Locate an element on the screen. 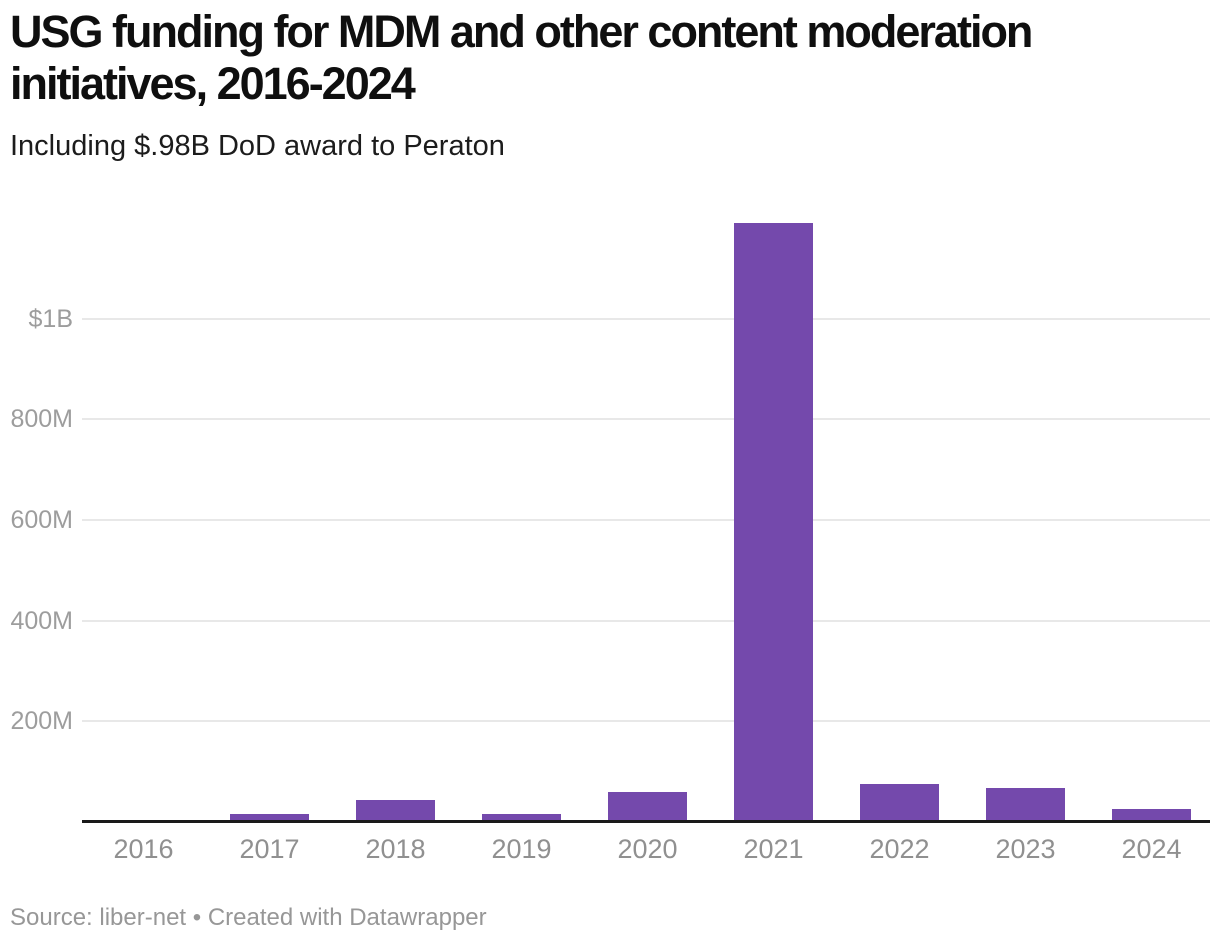  bar-2021 is located at coordinates (773, 522).